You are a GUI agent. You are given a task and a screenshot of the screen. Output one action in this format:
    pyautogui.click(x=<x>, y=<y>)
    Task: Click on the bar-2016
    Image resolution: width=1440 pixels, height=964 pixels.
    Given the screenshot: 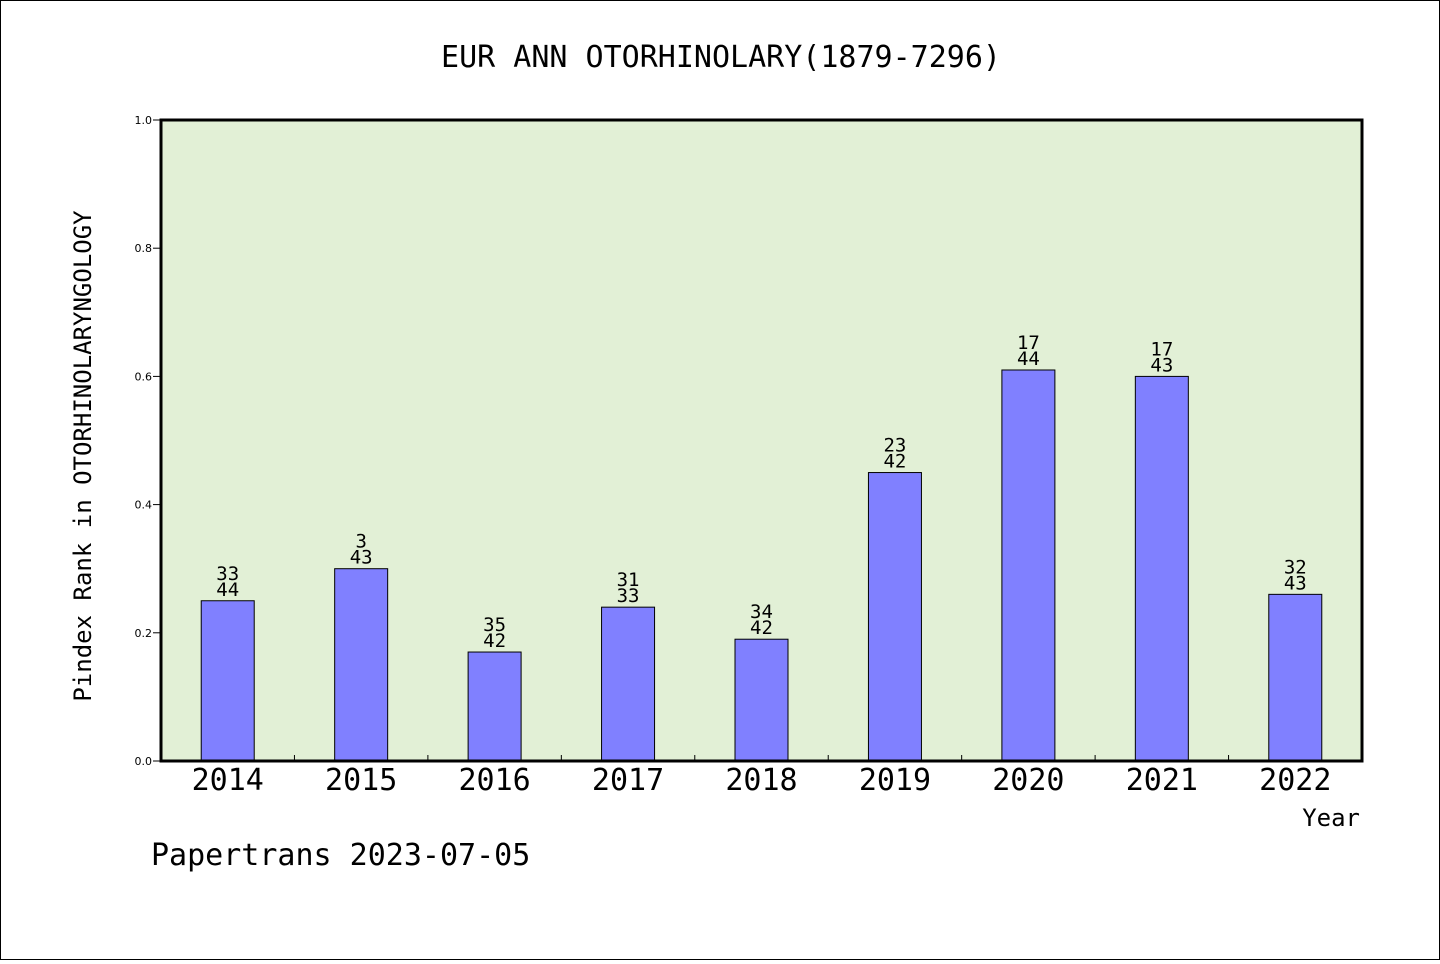 What is the action you would take?
    pyautogui.click(x=494, y=706)
    